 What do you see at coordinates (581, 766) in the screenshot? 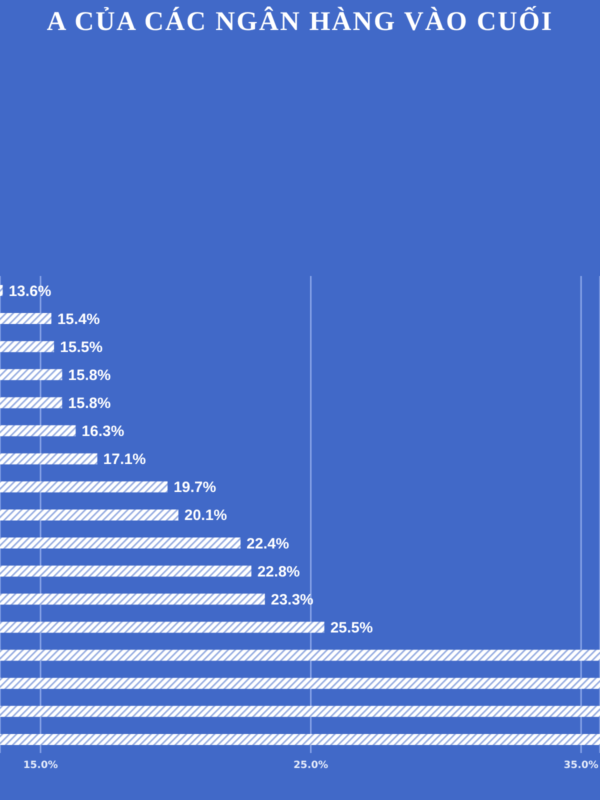
I see `x-tick-label: 35.0%` at bounding box center [581, 766].